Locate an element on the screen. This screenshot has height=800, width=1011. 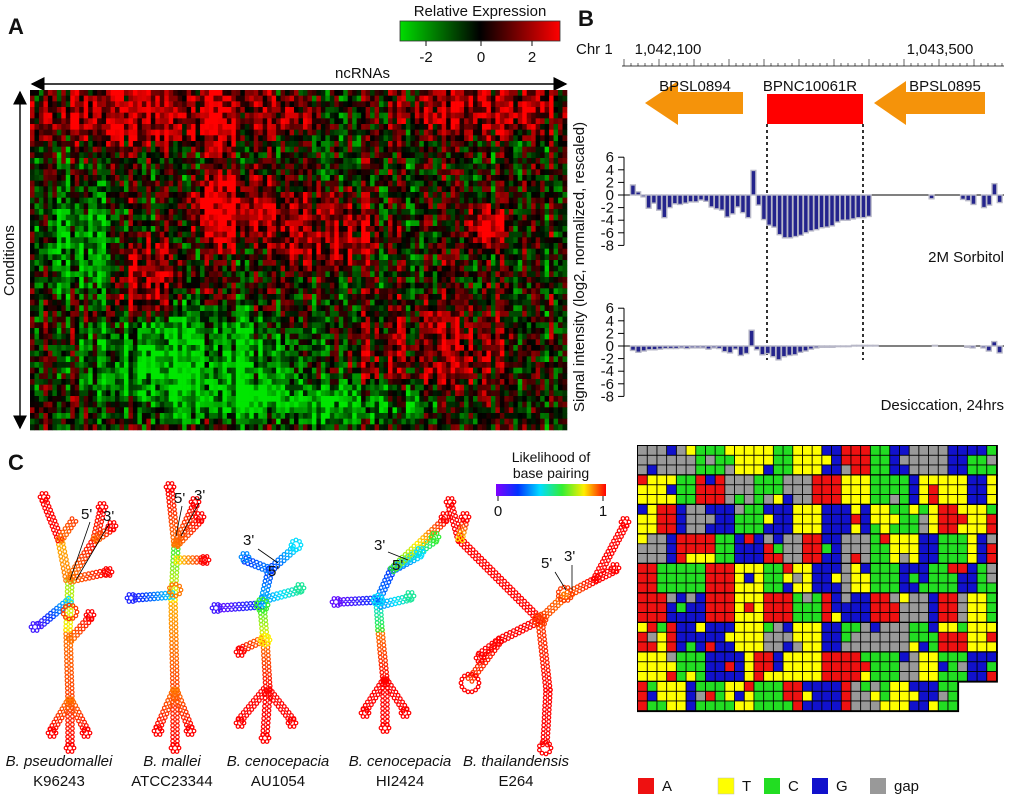
colorbar-tick-2: 2 is located at coordinates (532, 57).